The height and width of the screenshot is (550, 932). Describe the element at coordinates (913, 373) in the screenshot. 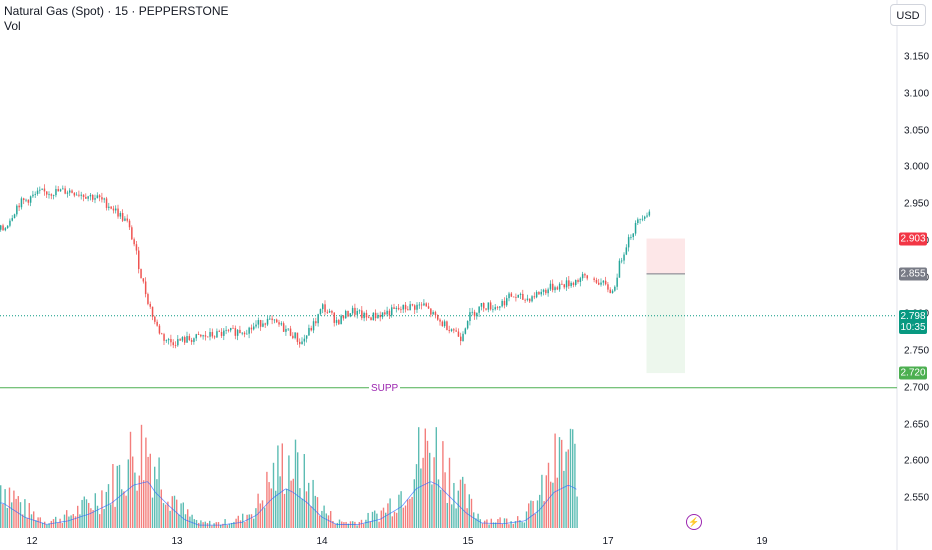

I see `target-price-label: 2.720` at that location.